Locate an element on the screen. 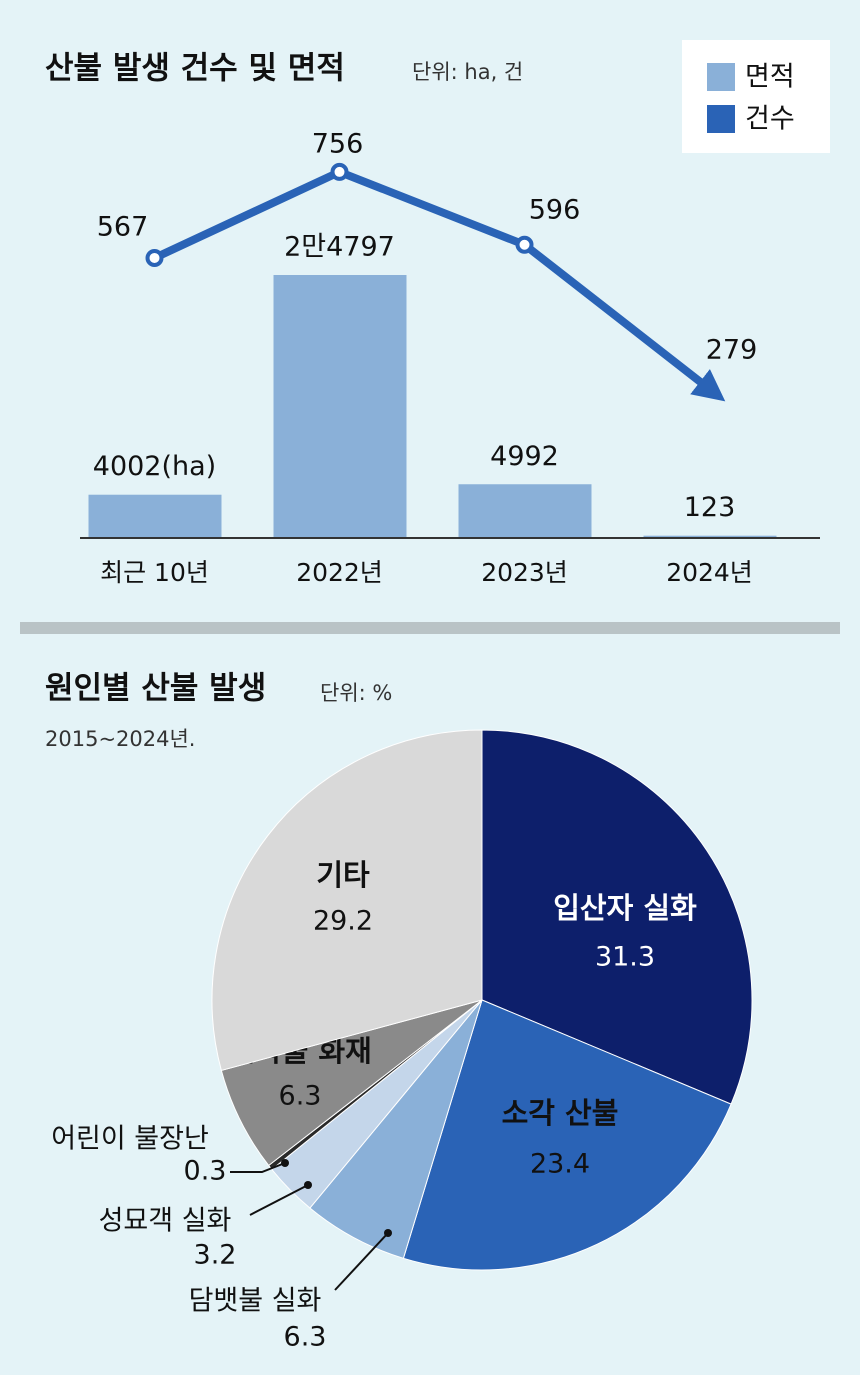 This screenshot has width=860, height=1375. slice-label: 어린이 불장난 is located at coordinates (130, 1139).